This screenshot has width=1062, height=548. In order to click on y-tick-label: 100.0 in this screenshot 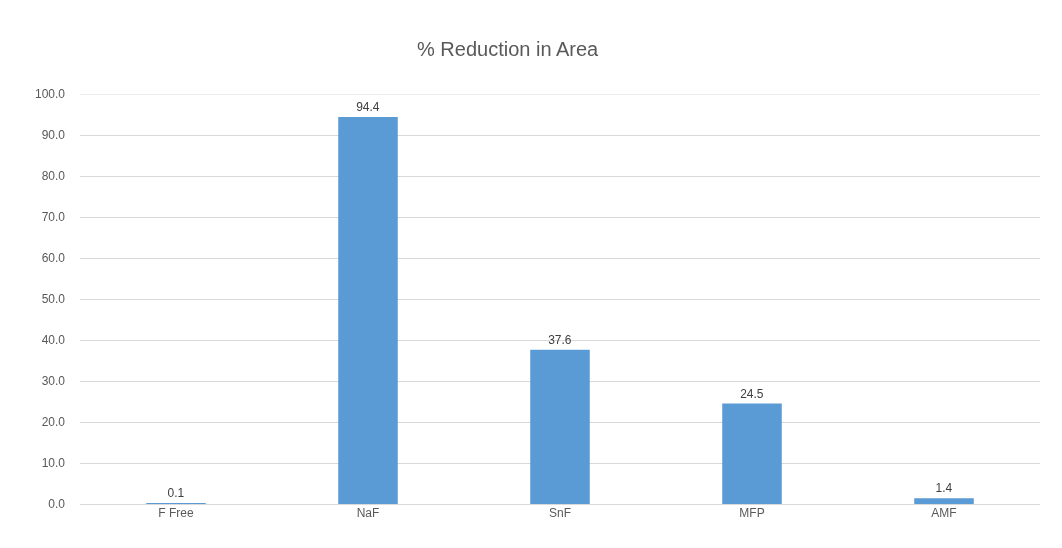, I will do `click(50, 94)`.